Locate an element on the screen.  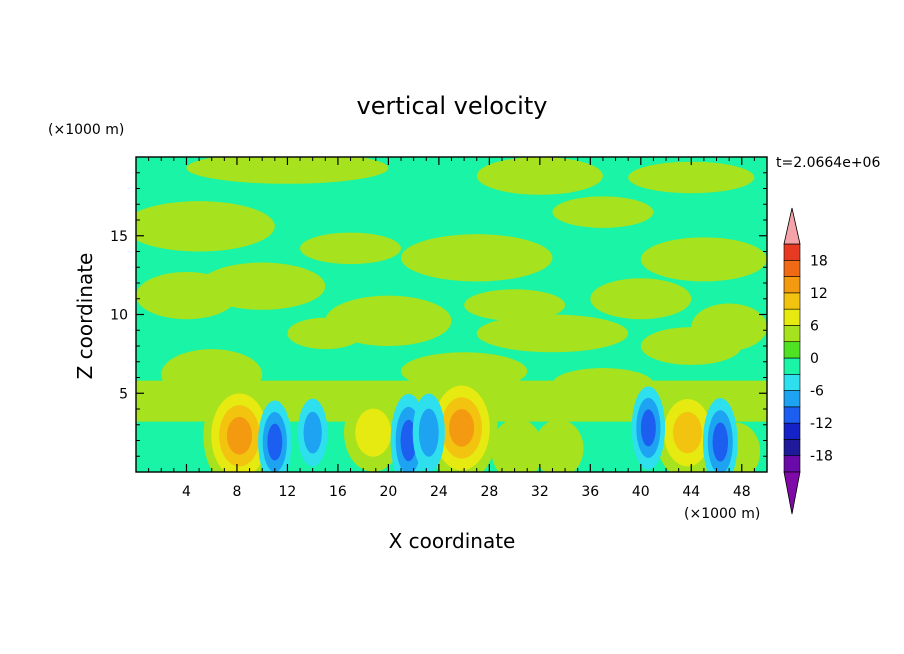
x-tick-label: 40 is located at coordinates (641, 492).